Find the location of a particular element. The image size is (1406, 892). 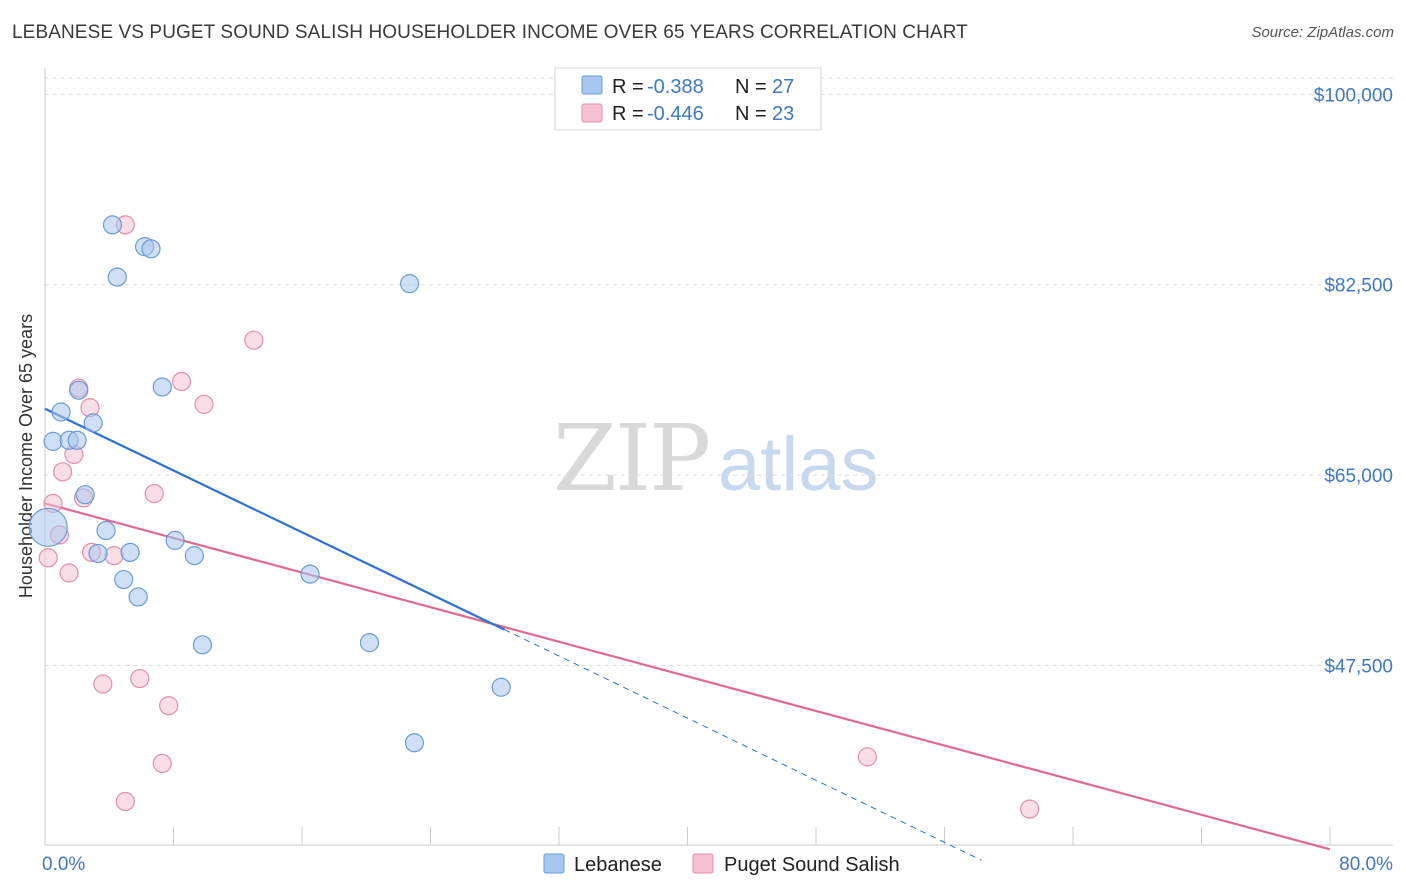

legend-label-lebanese: Lebanese is located at coordinates (618, 865).